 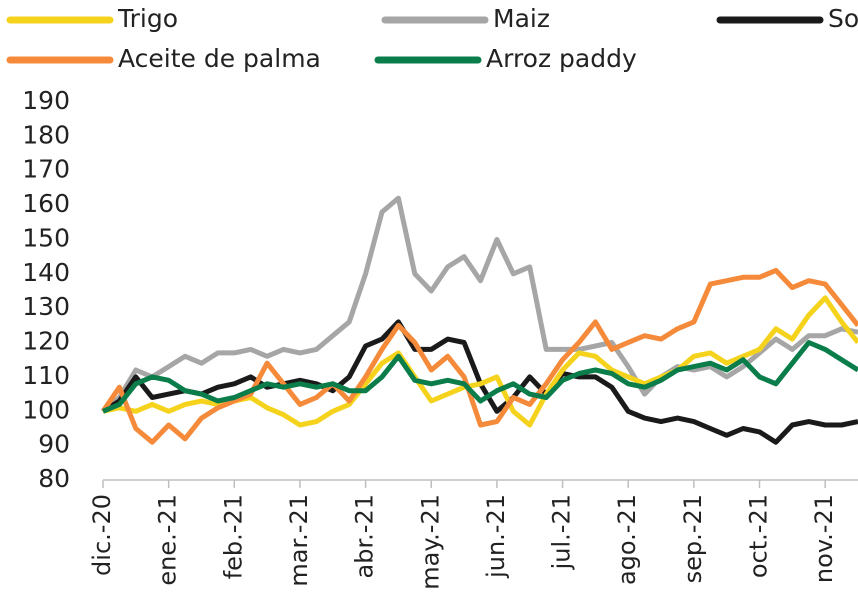 What do you see at coordinates (54, 444) in the screenshot?
I see `y-tick-label: 90` at bounding box center [54, 444].